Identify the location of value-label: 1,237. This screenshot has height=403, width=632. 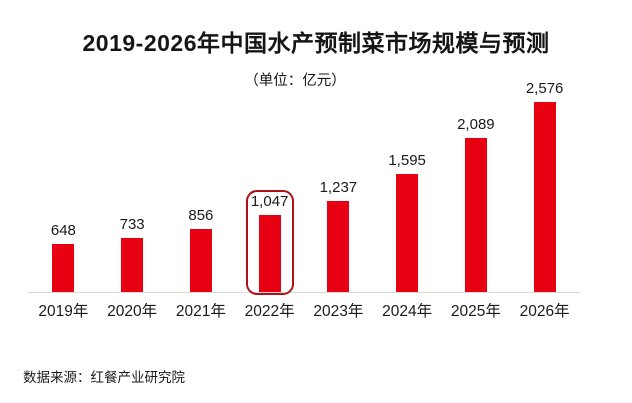
(338, 187).